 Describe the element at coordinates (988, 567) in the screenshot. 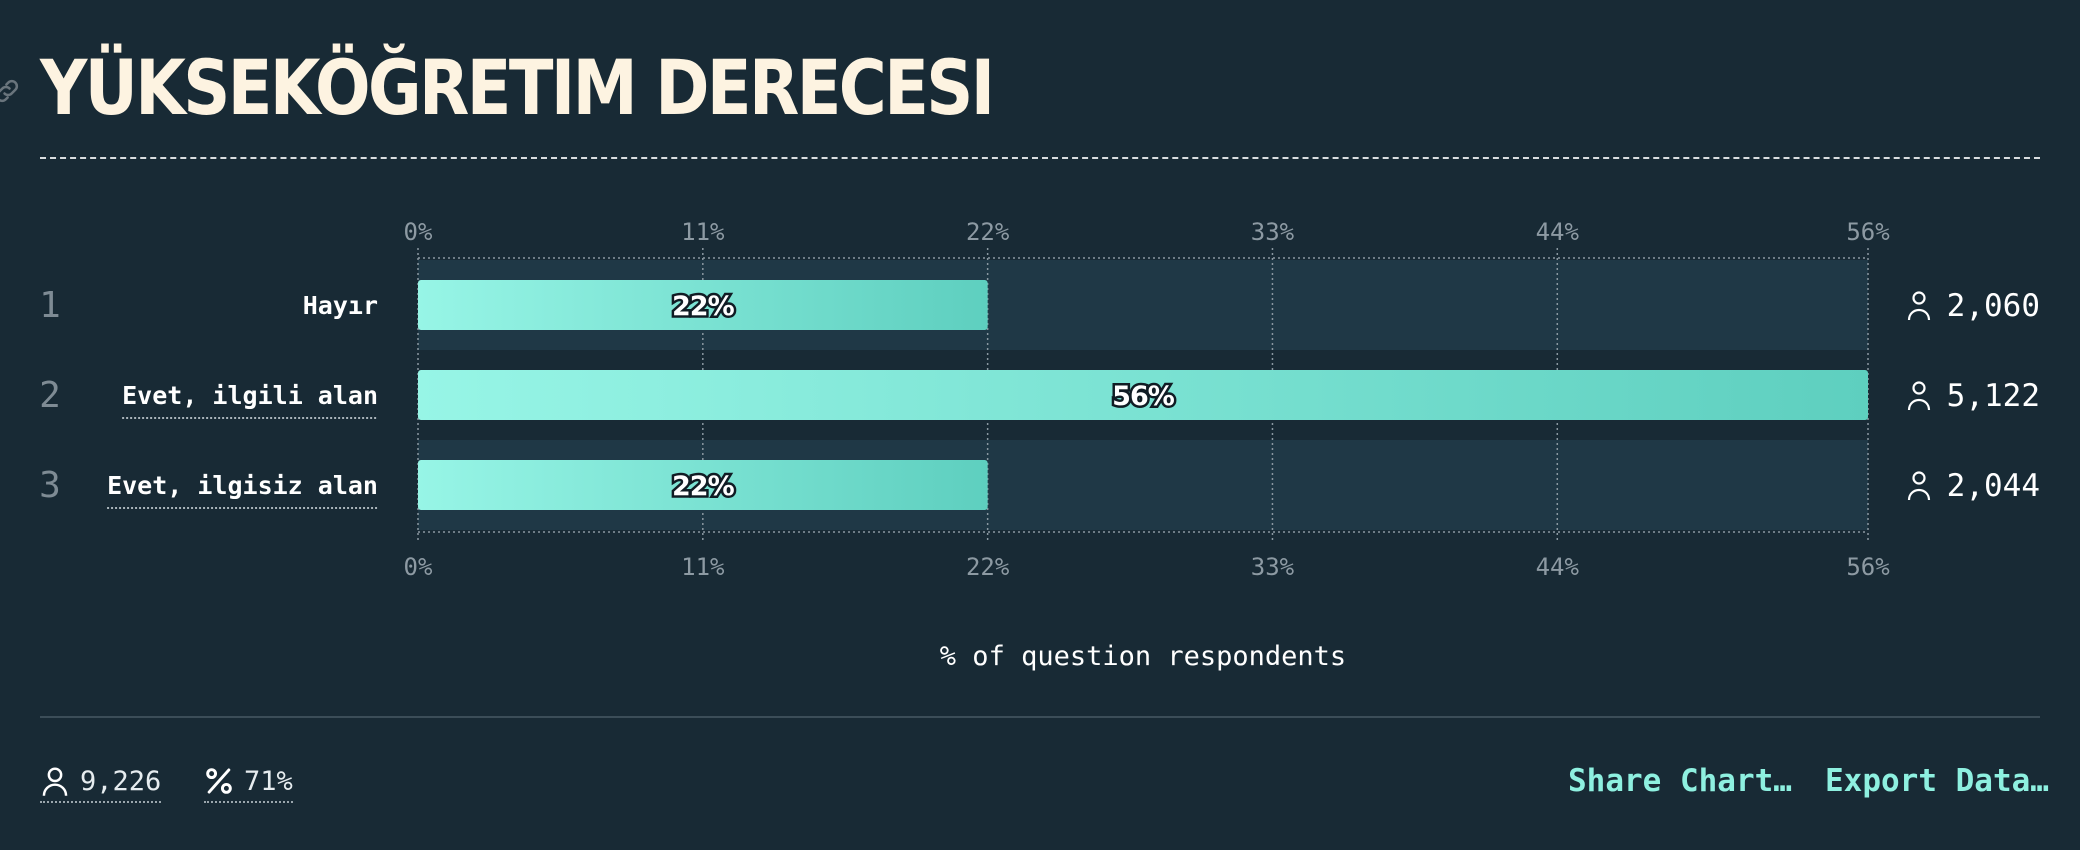

I see `x-tick-label-bottom: 22%` at that location.